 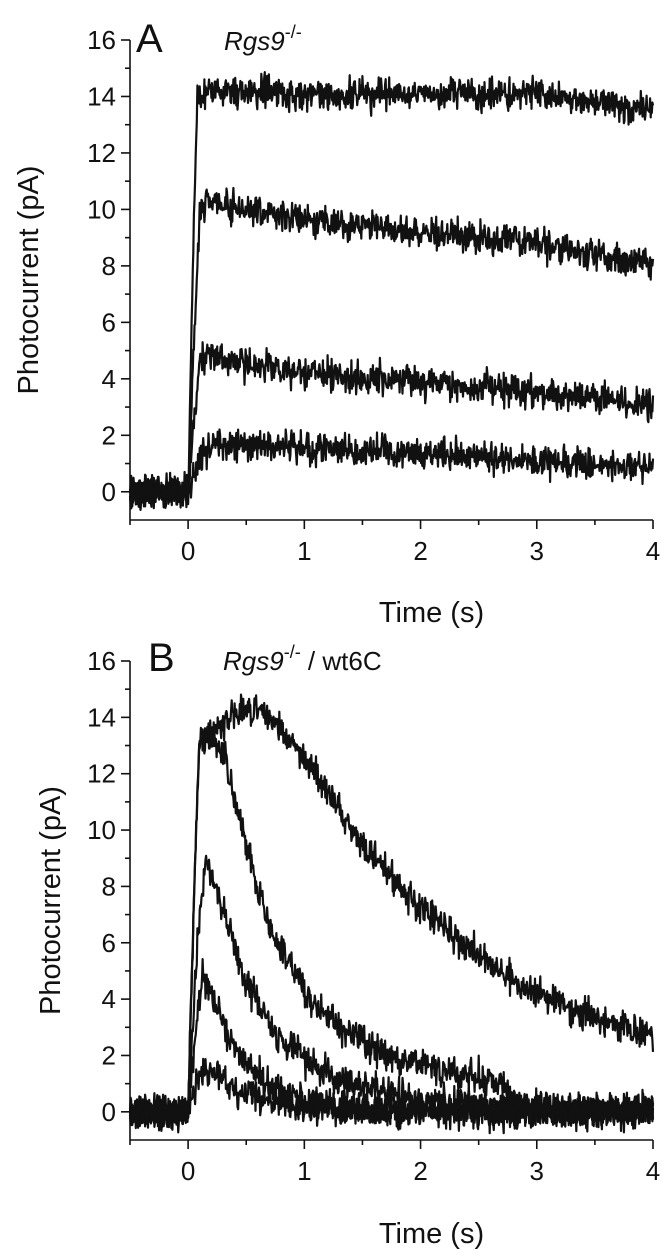 What do you see at coordinates (188, 551) in the screenshot?
I see `panel-a-xtick-label: 0` at bounding box center [188, 551].